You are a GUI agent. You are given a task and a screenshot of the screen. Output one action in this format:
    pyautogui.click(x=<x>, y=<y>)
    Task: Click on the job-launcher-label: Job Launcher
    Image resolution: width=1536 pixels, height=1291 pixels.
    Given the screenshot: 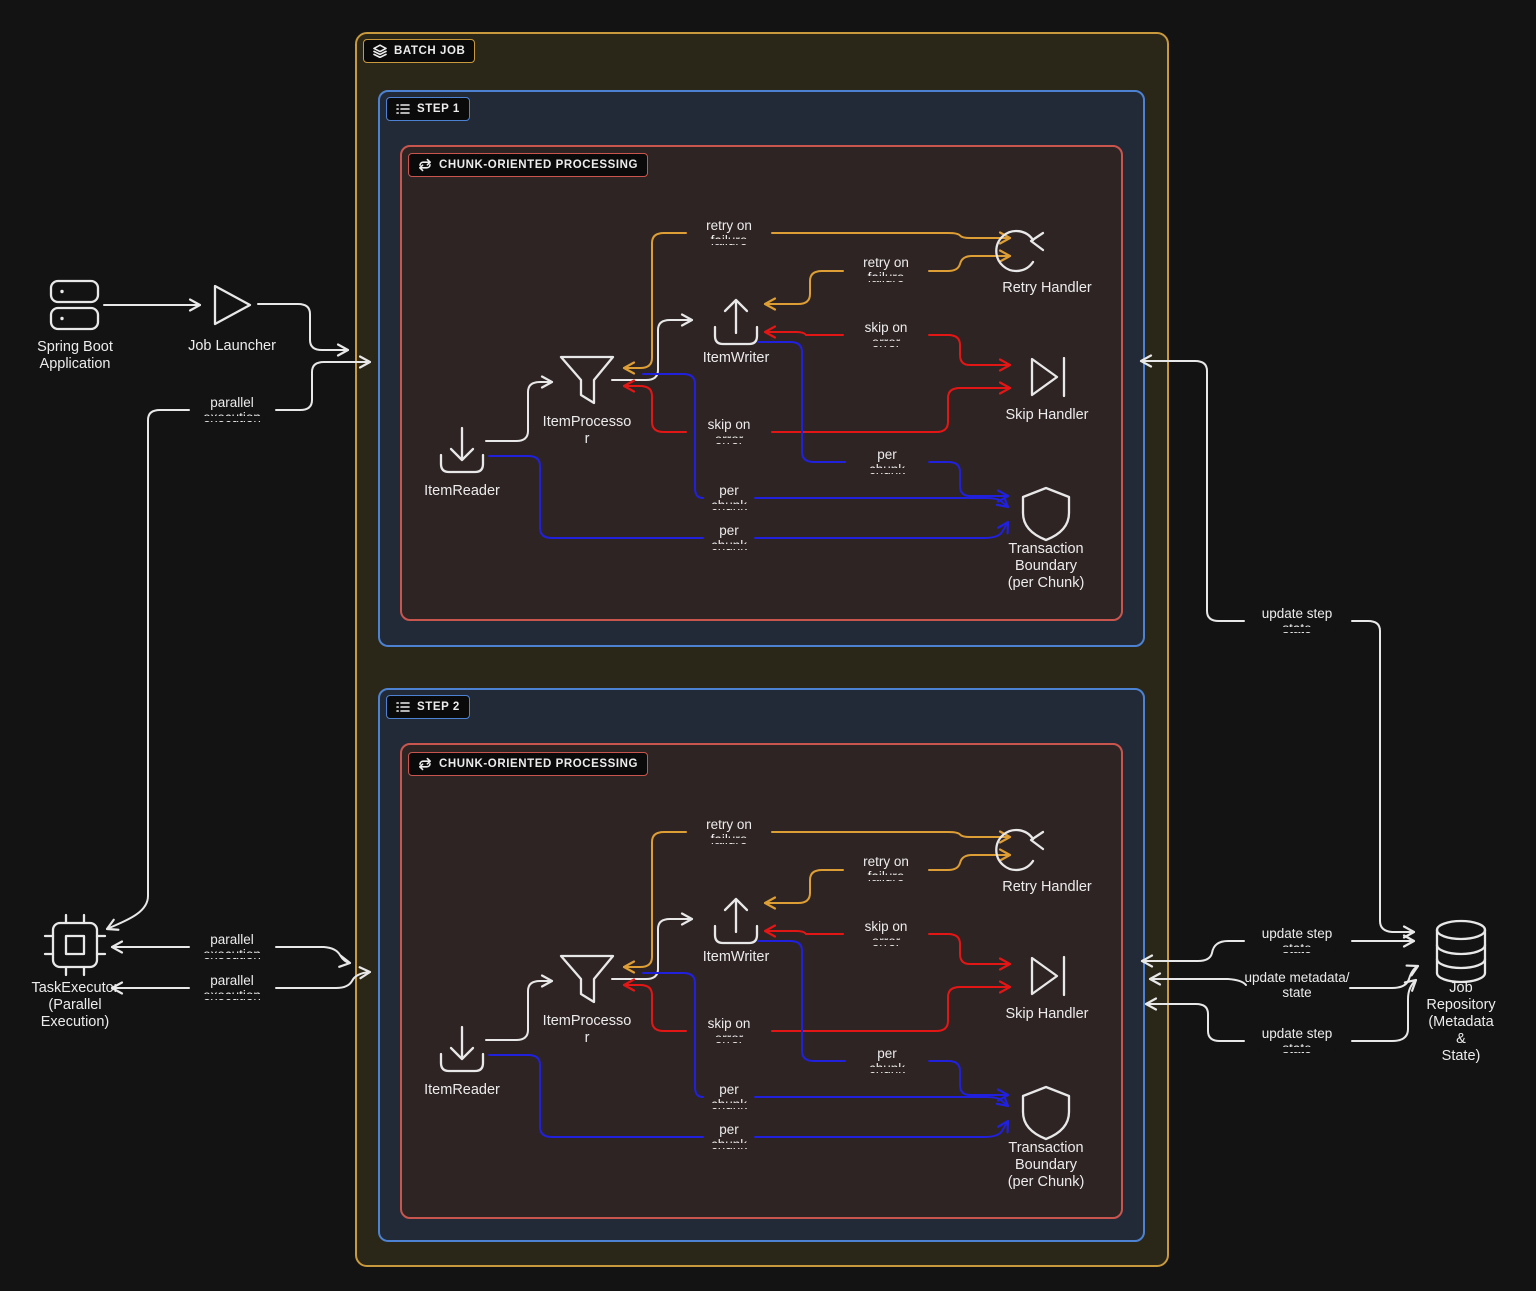 What is the action you would take?
    pyautogui.click(x=232, y=346)
    